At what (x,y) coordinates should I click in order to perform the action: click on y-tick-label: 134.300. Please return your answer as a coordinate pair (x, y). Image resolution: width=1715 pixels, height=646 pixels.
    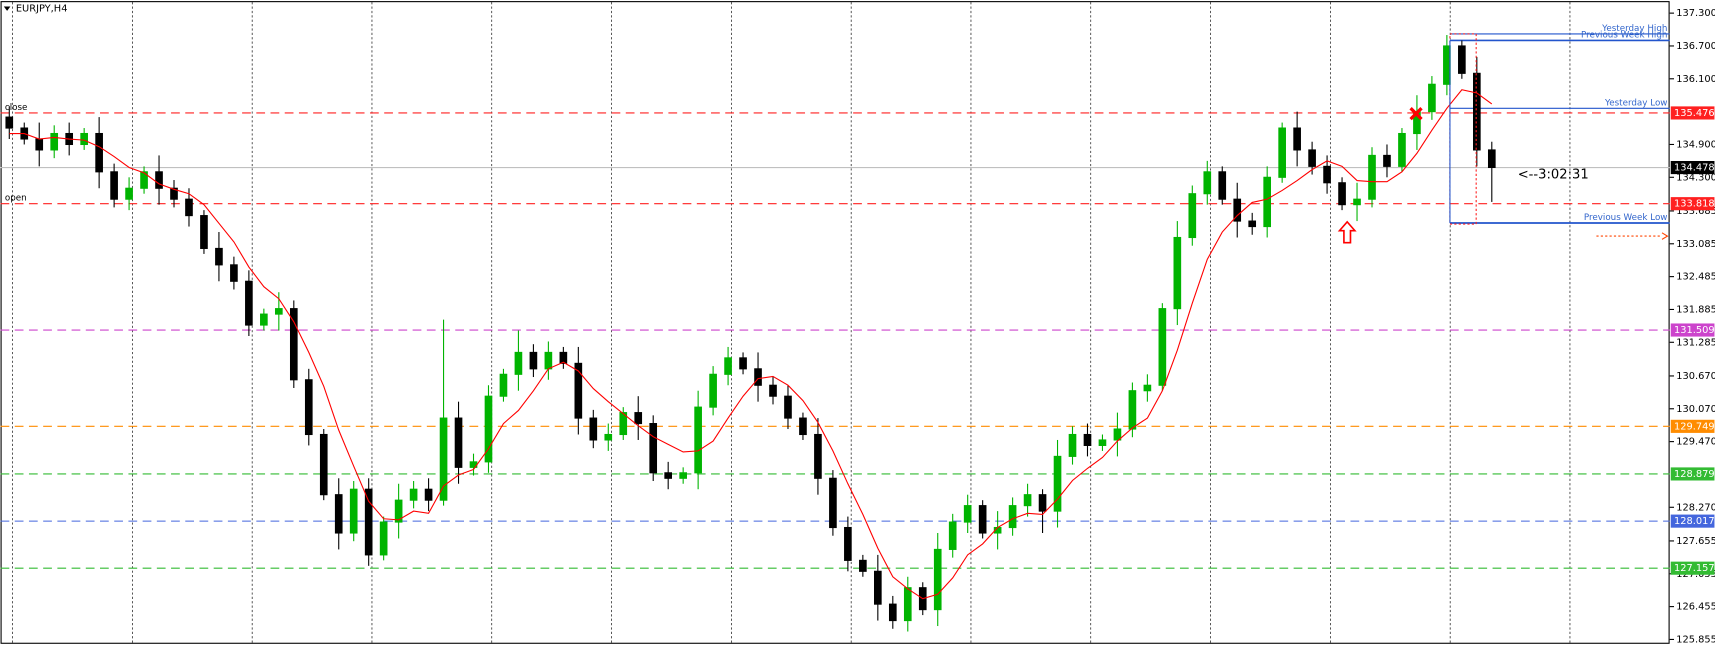
    Looking at the image, I should click on (1695, 177).